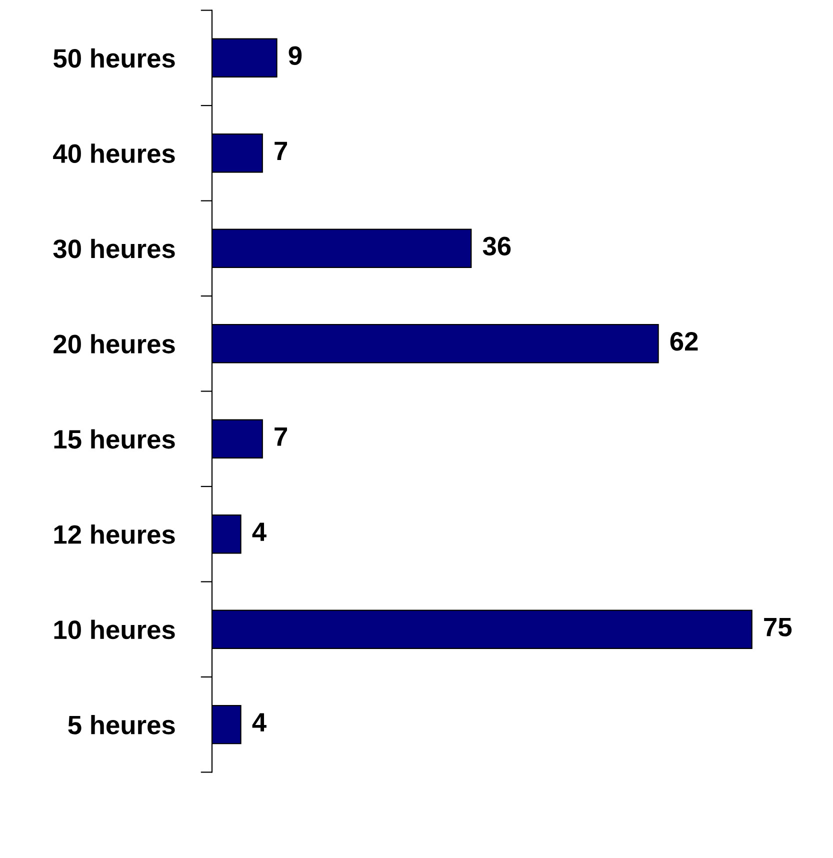 This screenshot has width=833, height=858. What do you see at coordinates (295, 55) in the screenshot?
I see `data-label: 9` at bounding box center [295, 55].